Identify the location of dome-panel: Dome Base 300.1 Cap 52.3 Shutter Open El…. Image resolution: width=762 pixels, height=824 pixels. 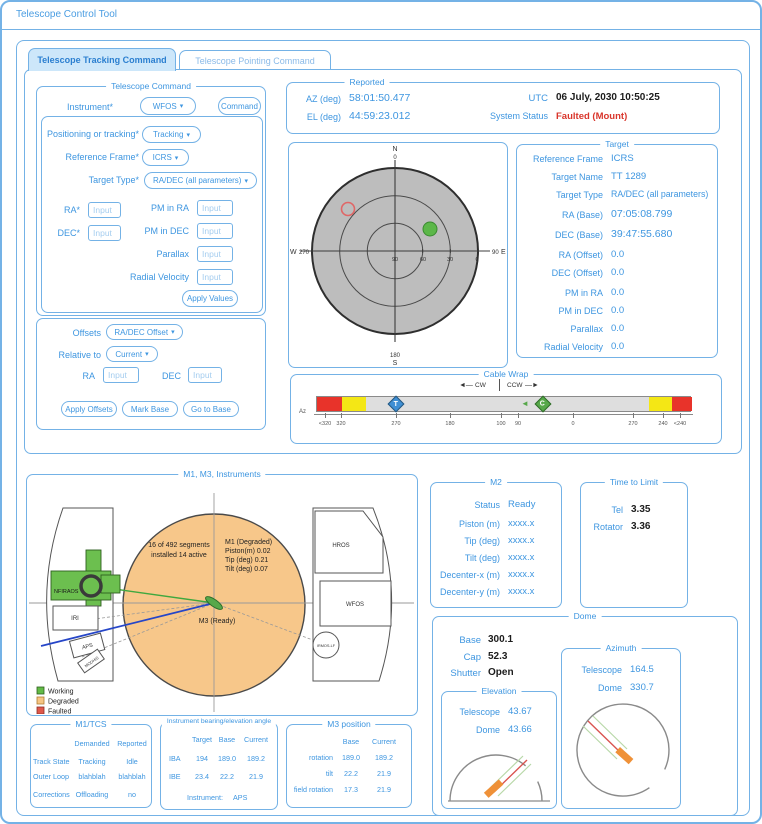
(585, 713).